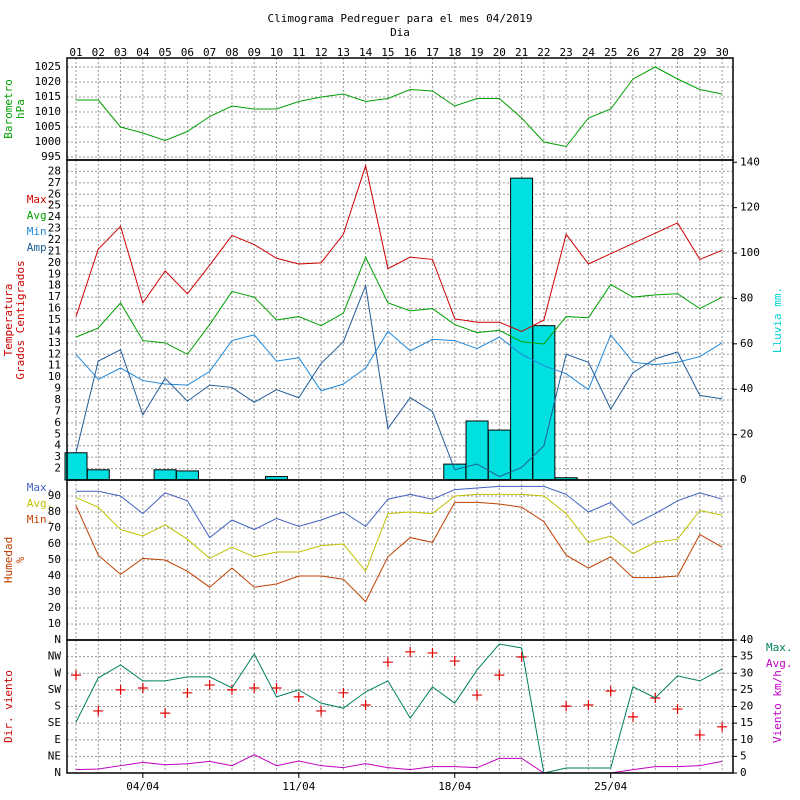  What do you see at coordinates (57, 399) in the screenshot?
I see `y-tick-label: 8` at bounding box center [57, 399].